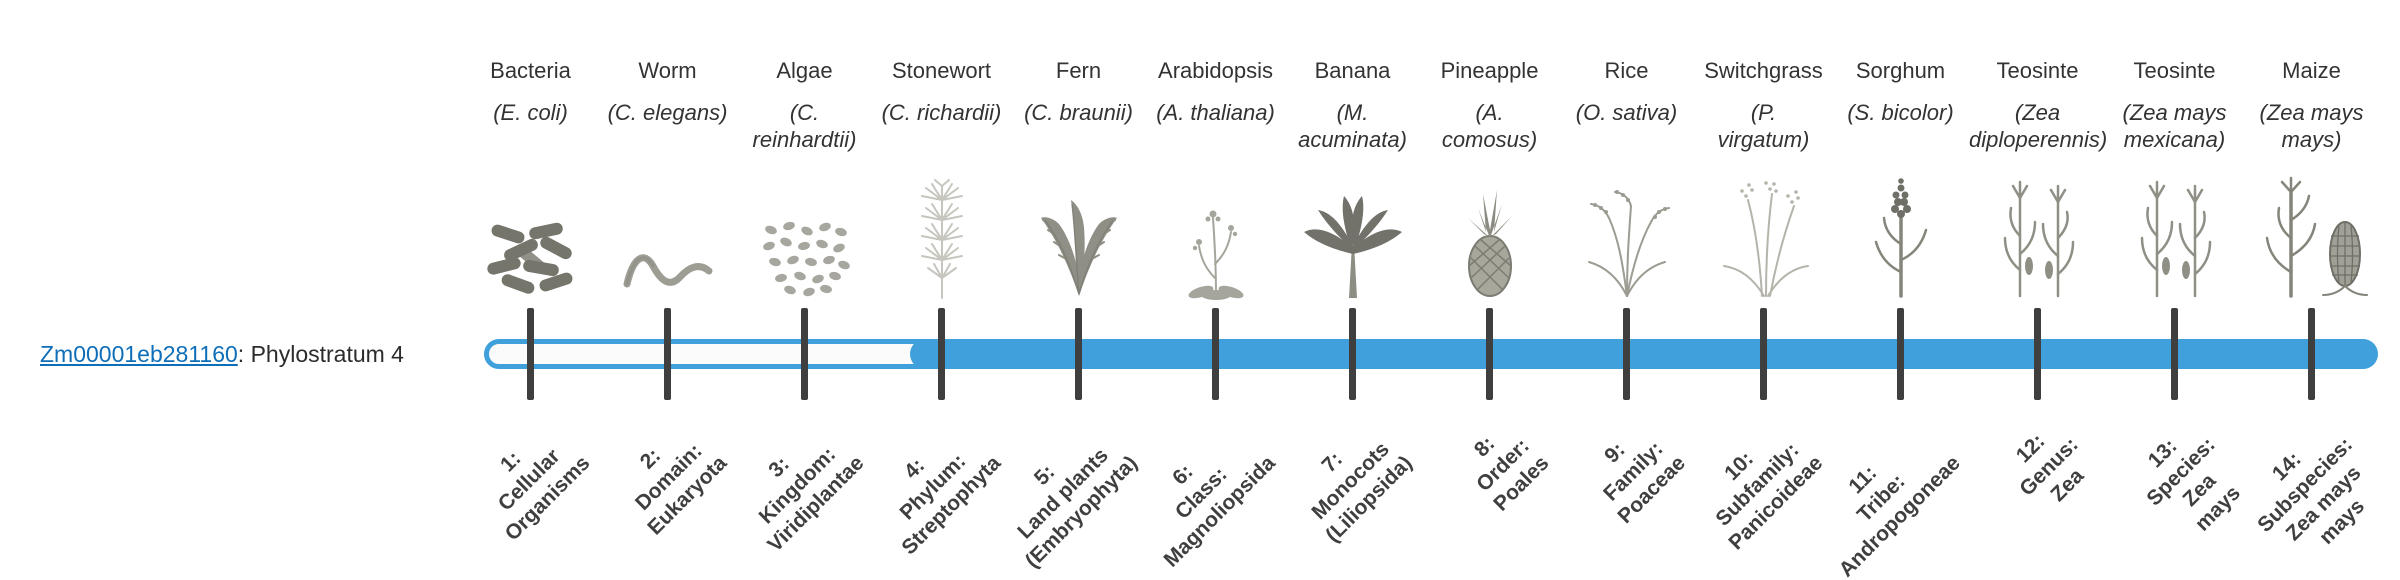  I want to click on scientific-name-line: diploperennis), so click(2038, 139).